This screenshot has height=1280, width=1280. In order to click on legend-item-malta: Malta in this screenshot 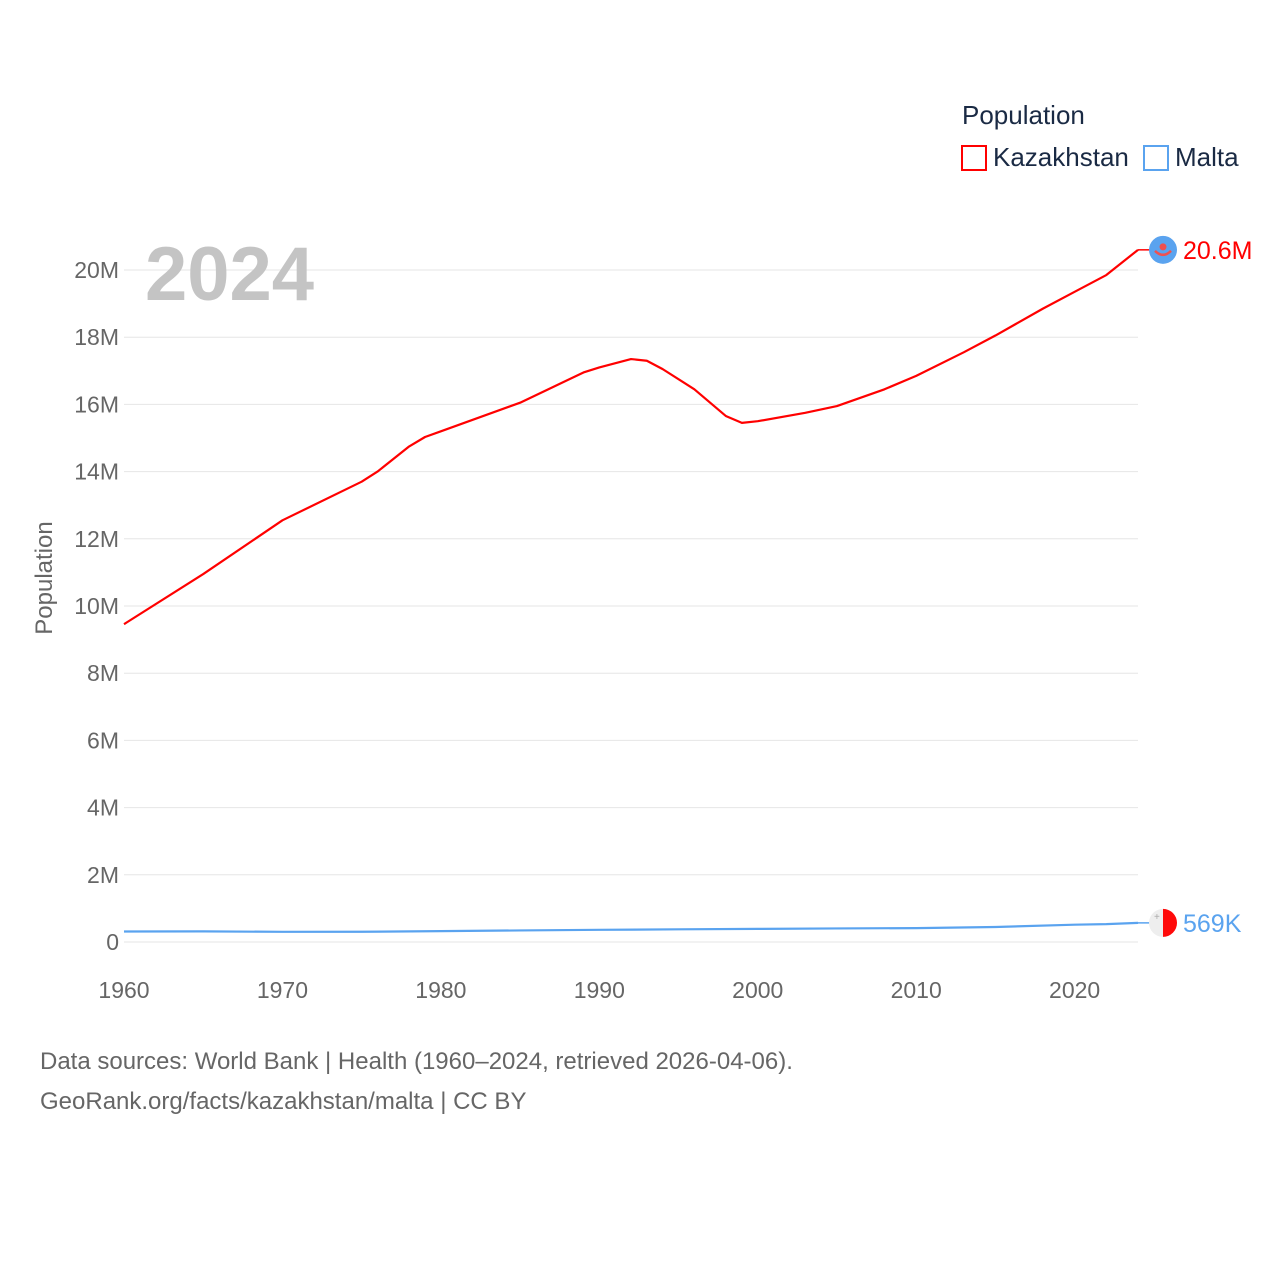, I will do `click(1191, 157)`.